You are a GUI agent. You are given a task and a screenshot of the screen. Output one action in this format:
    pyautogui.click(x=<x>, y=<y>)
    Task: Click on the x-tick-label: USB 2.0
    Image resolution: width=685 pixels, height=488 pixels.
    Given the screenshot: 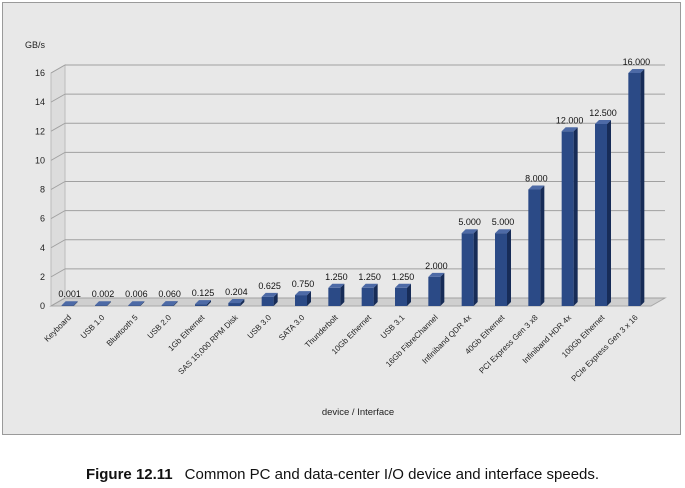 What is the action you would take?
    pyautogui.click(x=160, y=327)
    